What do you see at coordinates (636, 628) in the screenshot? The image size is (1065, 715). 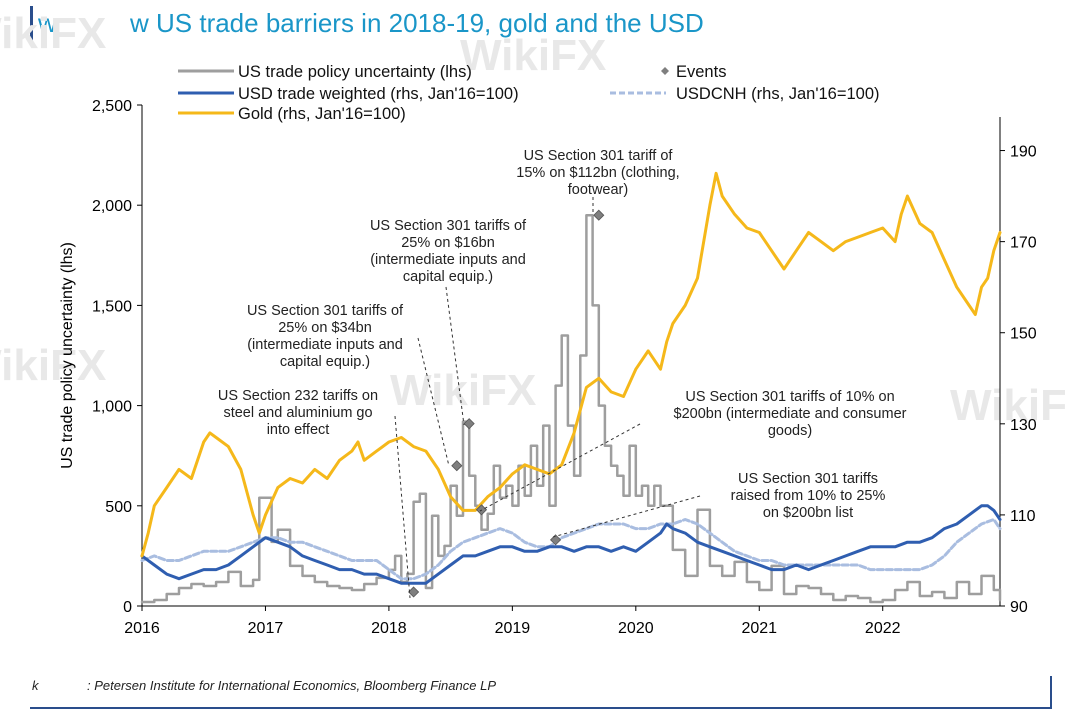 I see `x-tick-label: 2020` at bounding box center [636, 628].